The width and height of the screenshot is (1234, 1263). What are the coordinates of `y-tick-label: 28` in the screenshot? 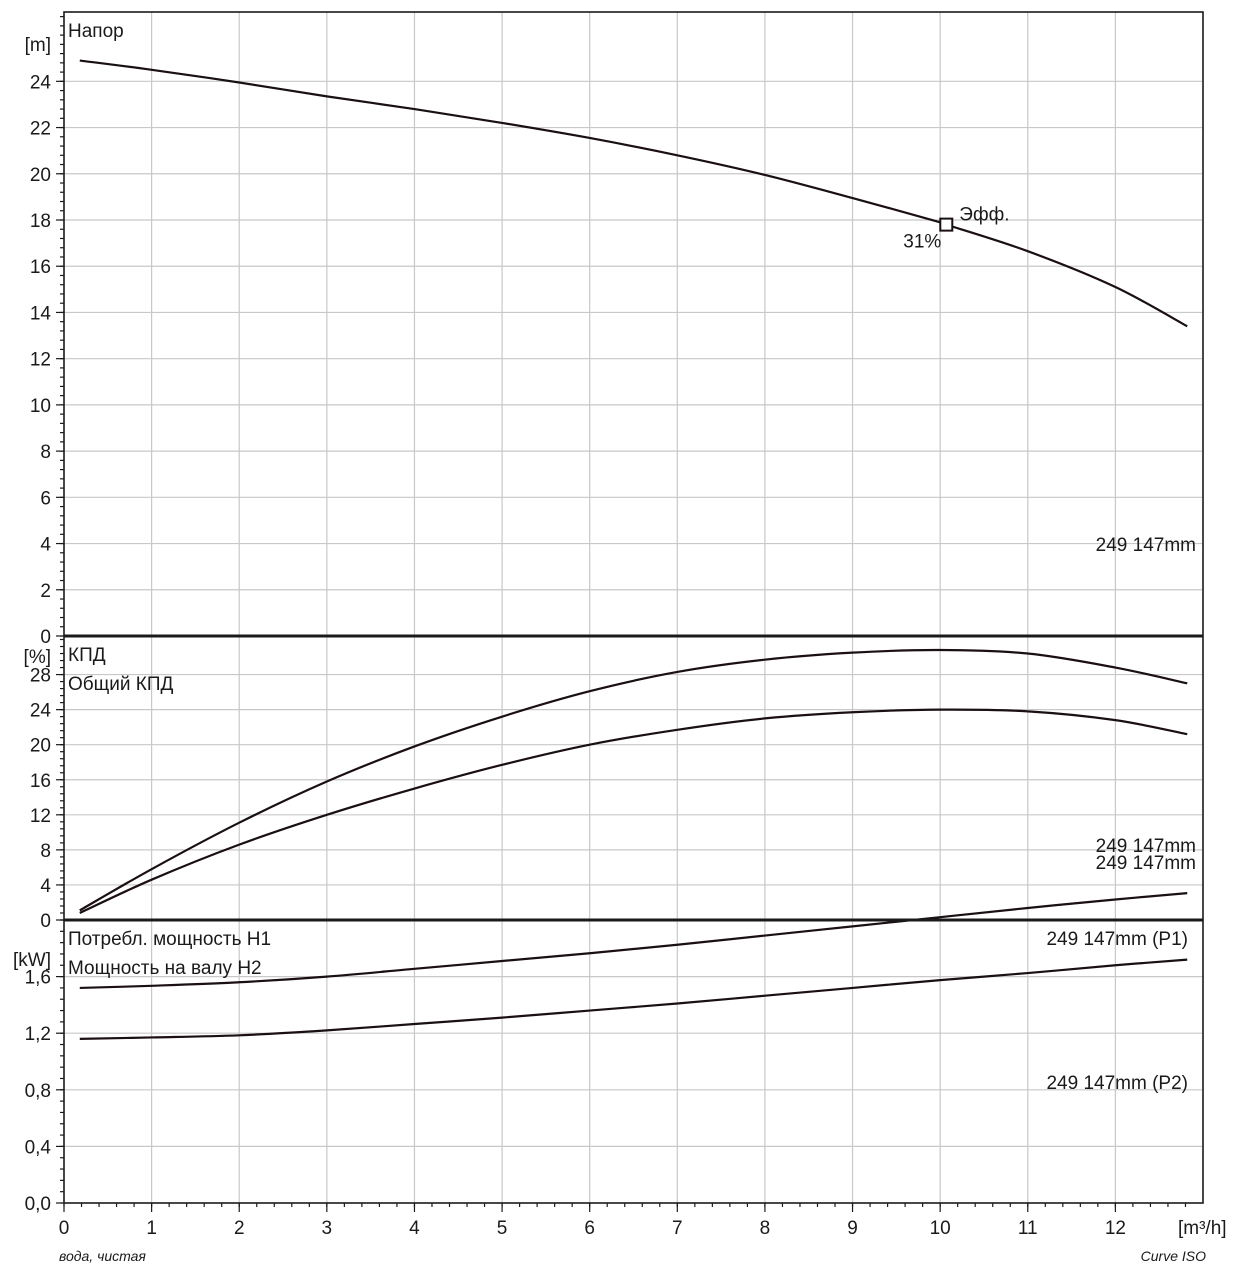 It's located at (40, 676).